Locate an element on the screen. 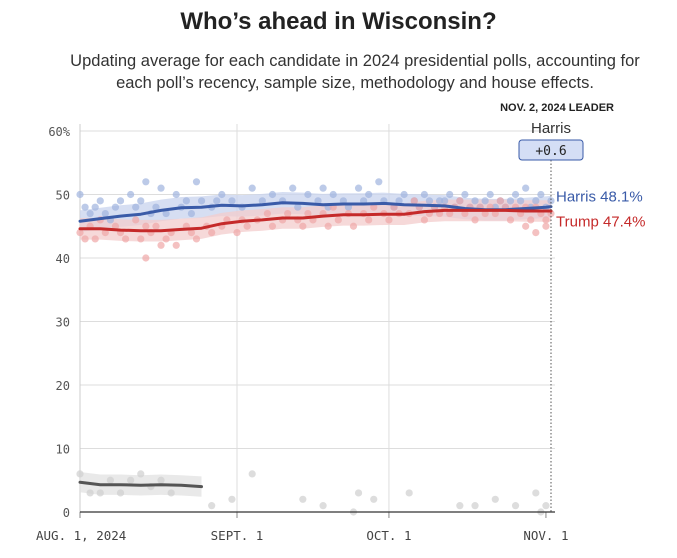  y-tick-label: 30 is located at coordinates (63, 323).